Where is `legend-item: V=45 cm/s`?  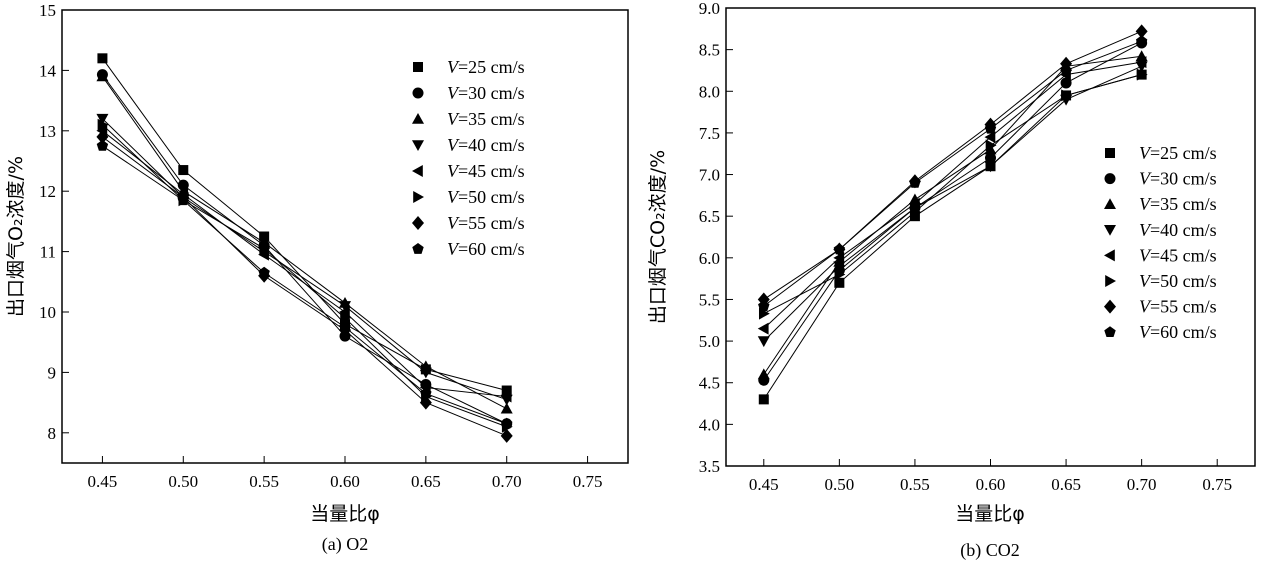 legend-item: V=45 cm/s is located at coordinates (468, 171).